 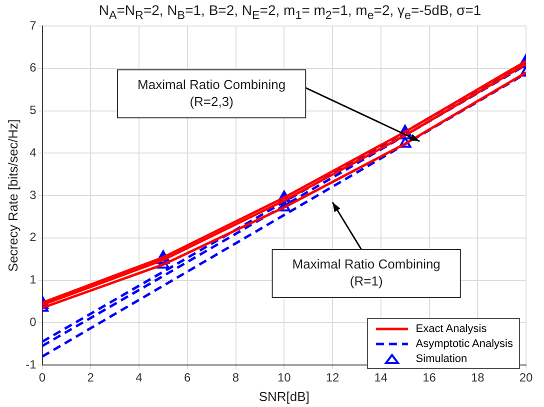 I want to click on x-tick-label: 8, so click(x=236, y=377).